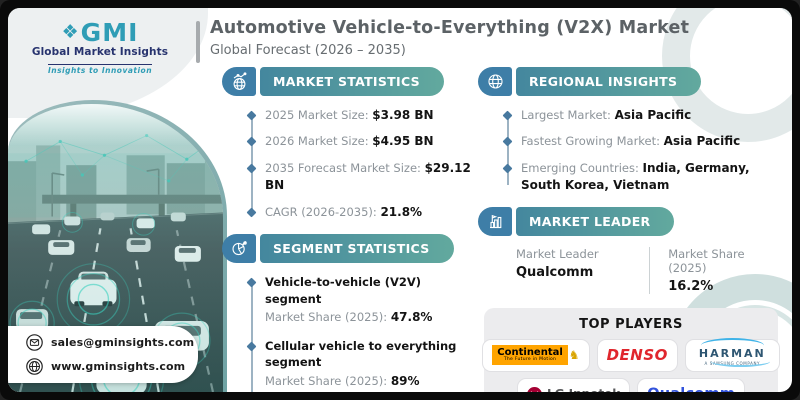  What do you see at coordinates (631, 385) in the screenshot?
I see `top-players-row-2: LG Innotek Qualcomm` at bounding box center [631, 385].